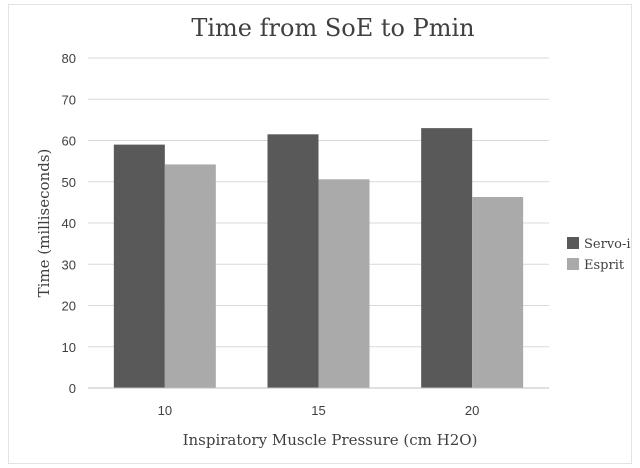  What do you see at coordinates (472, 410) in the screenshot?
I see `x-tick-label: 20` at bounding box center [472, 410].